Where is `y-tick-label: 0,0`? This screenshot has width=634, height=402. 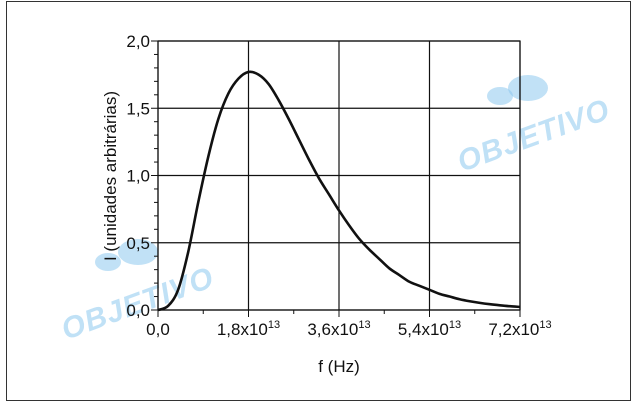 y-tick-label: 0,0 is located at coordinates (138, 310).